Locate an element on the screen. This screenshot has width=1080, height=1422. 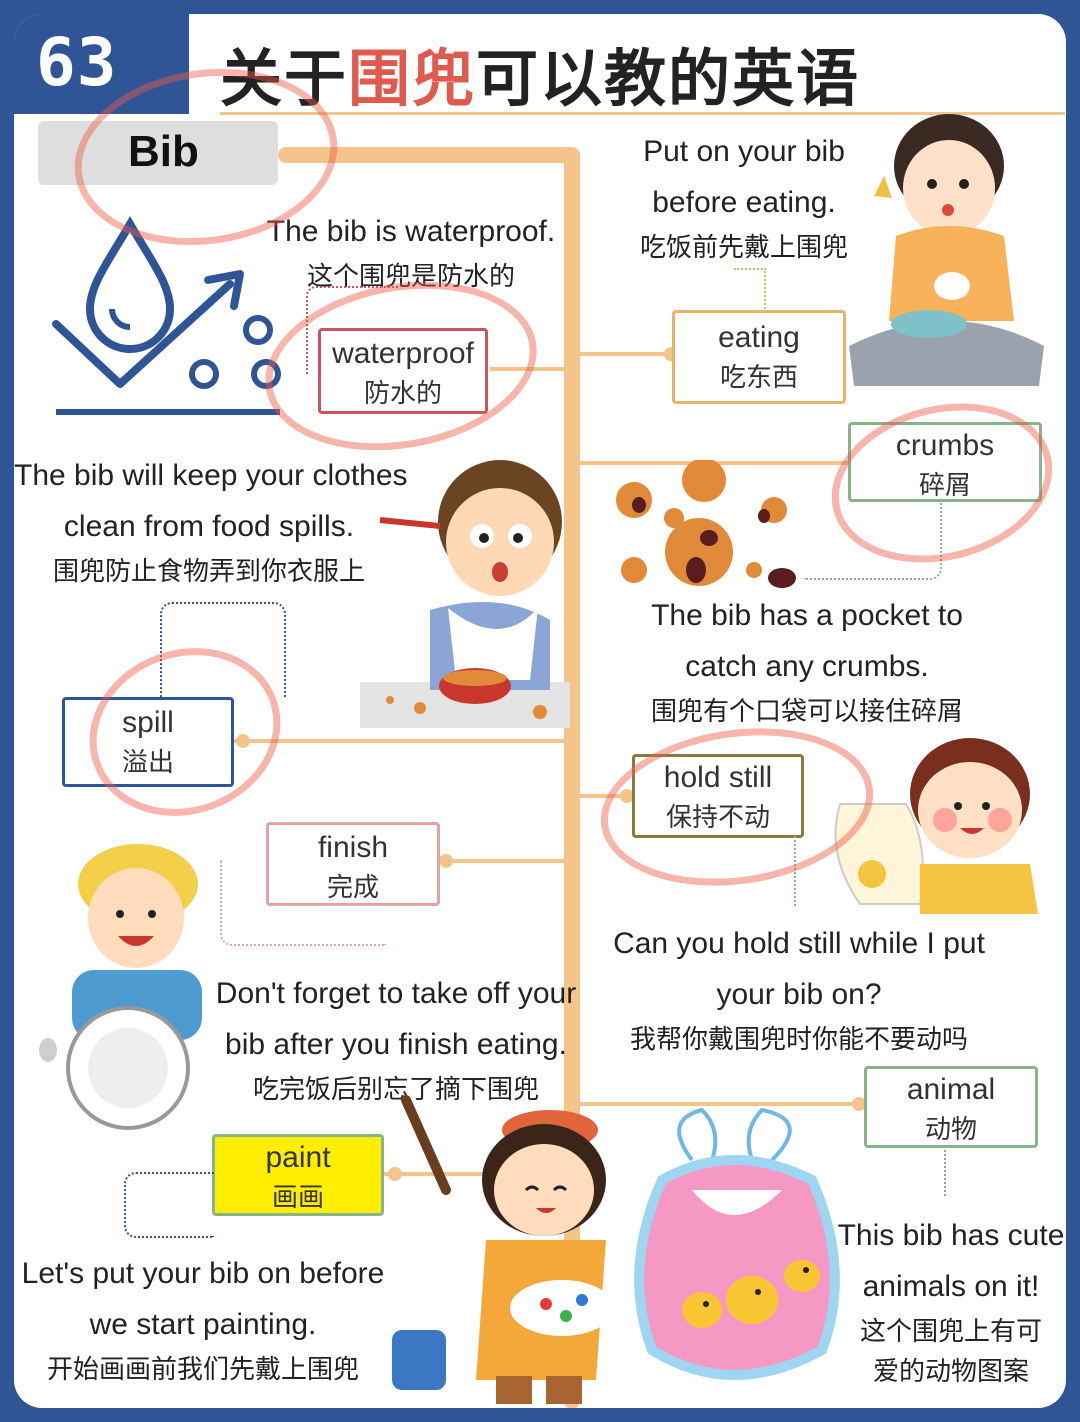
word-card-finish: finish 完成 is located at coordinates (353, 864).